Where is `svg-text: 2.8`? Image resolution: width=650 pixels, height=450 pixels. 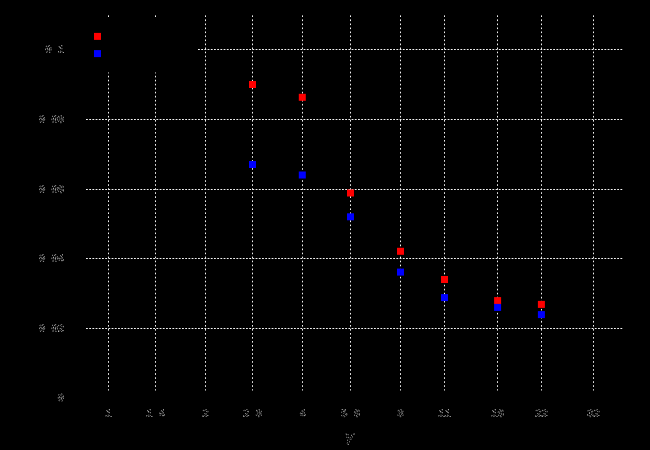 svg-text: 2.8 is located at coordinates (252, 414).